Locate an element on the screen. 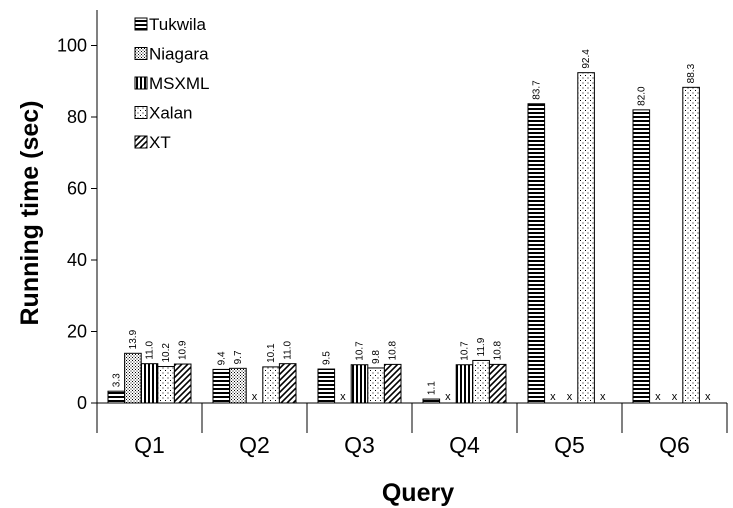 This screenshot has height=508, width=733. legend-label: Tukwila is located at coordinates (178, 24).